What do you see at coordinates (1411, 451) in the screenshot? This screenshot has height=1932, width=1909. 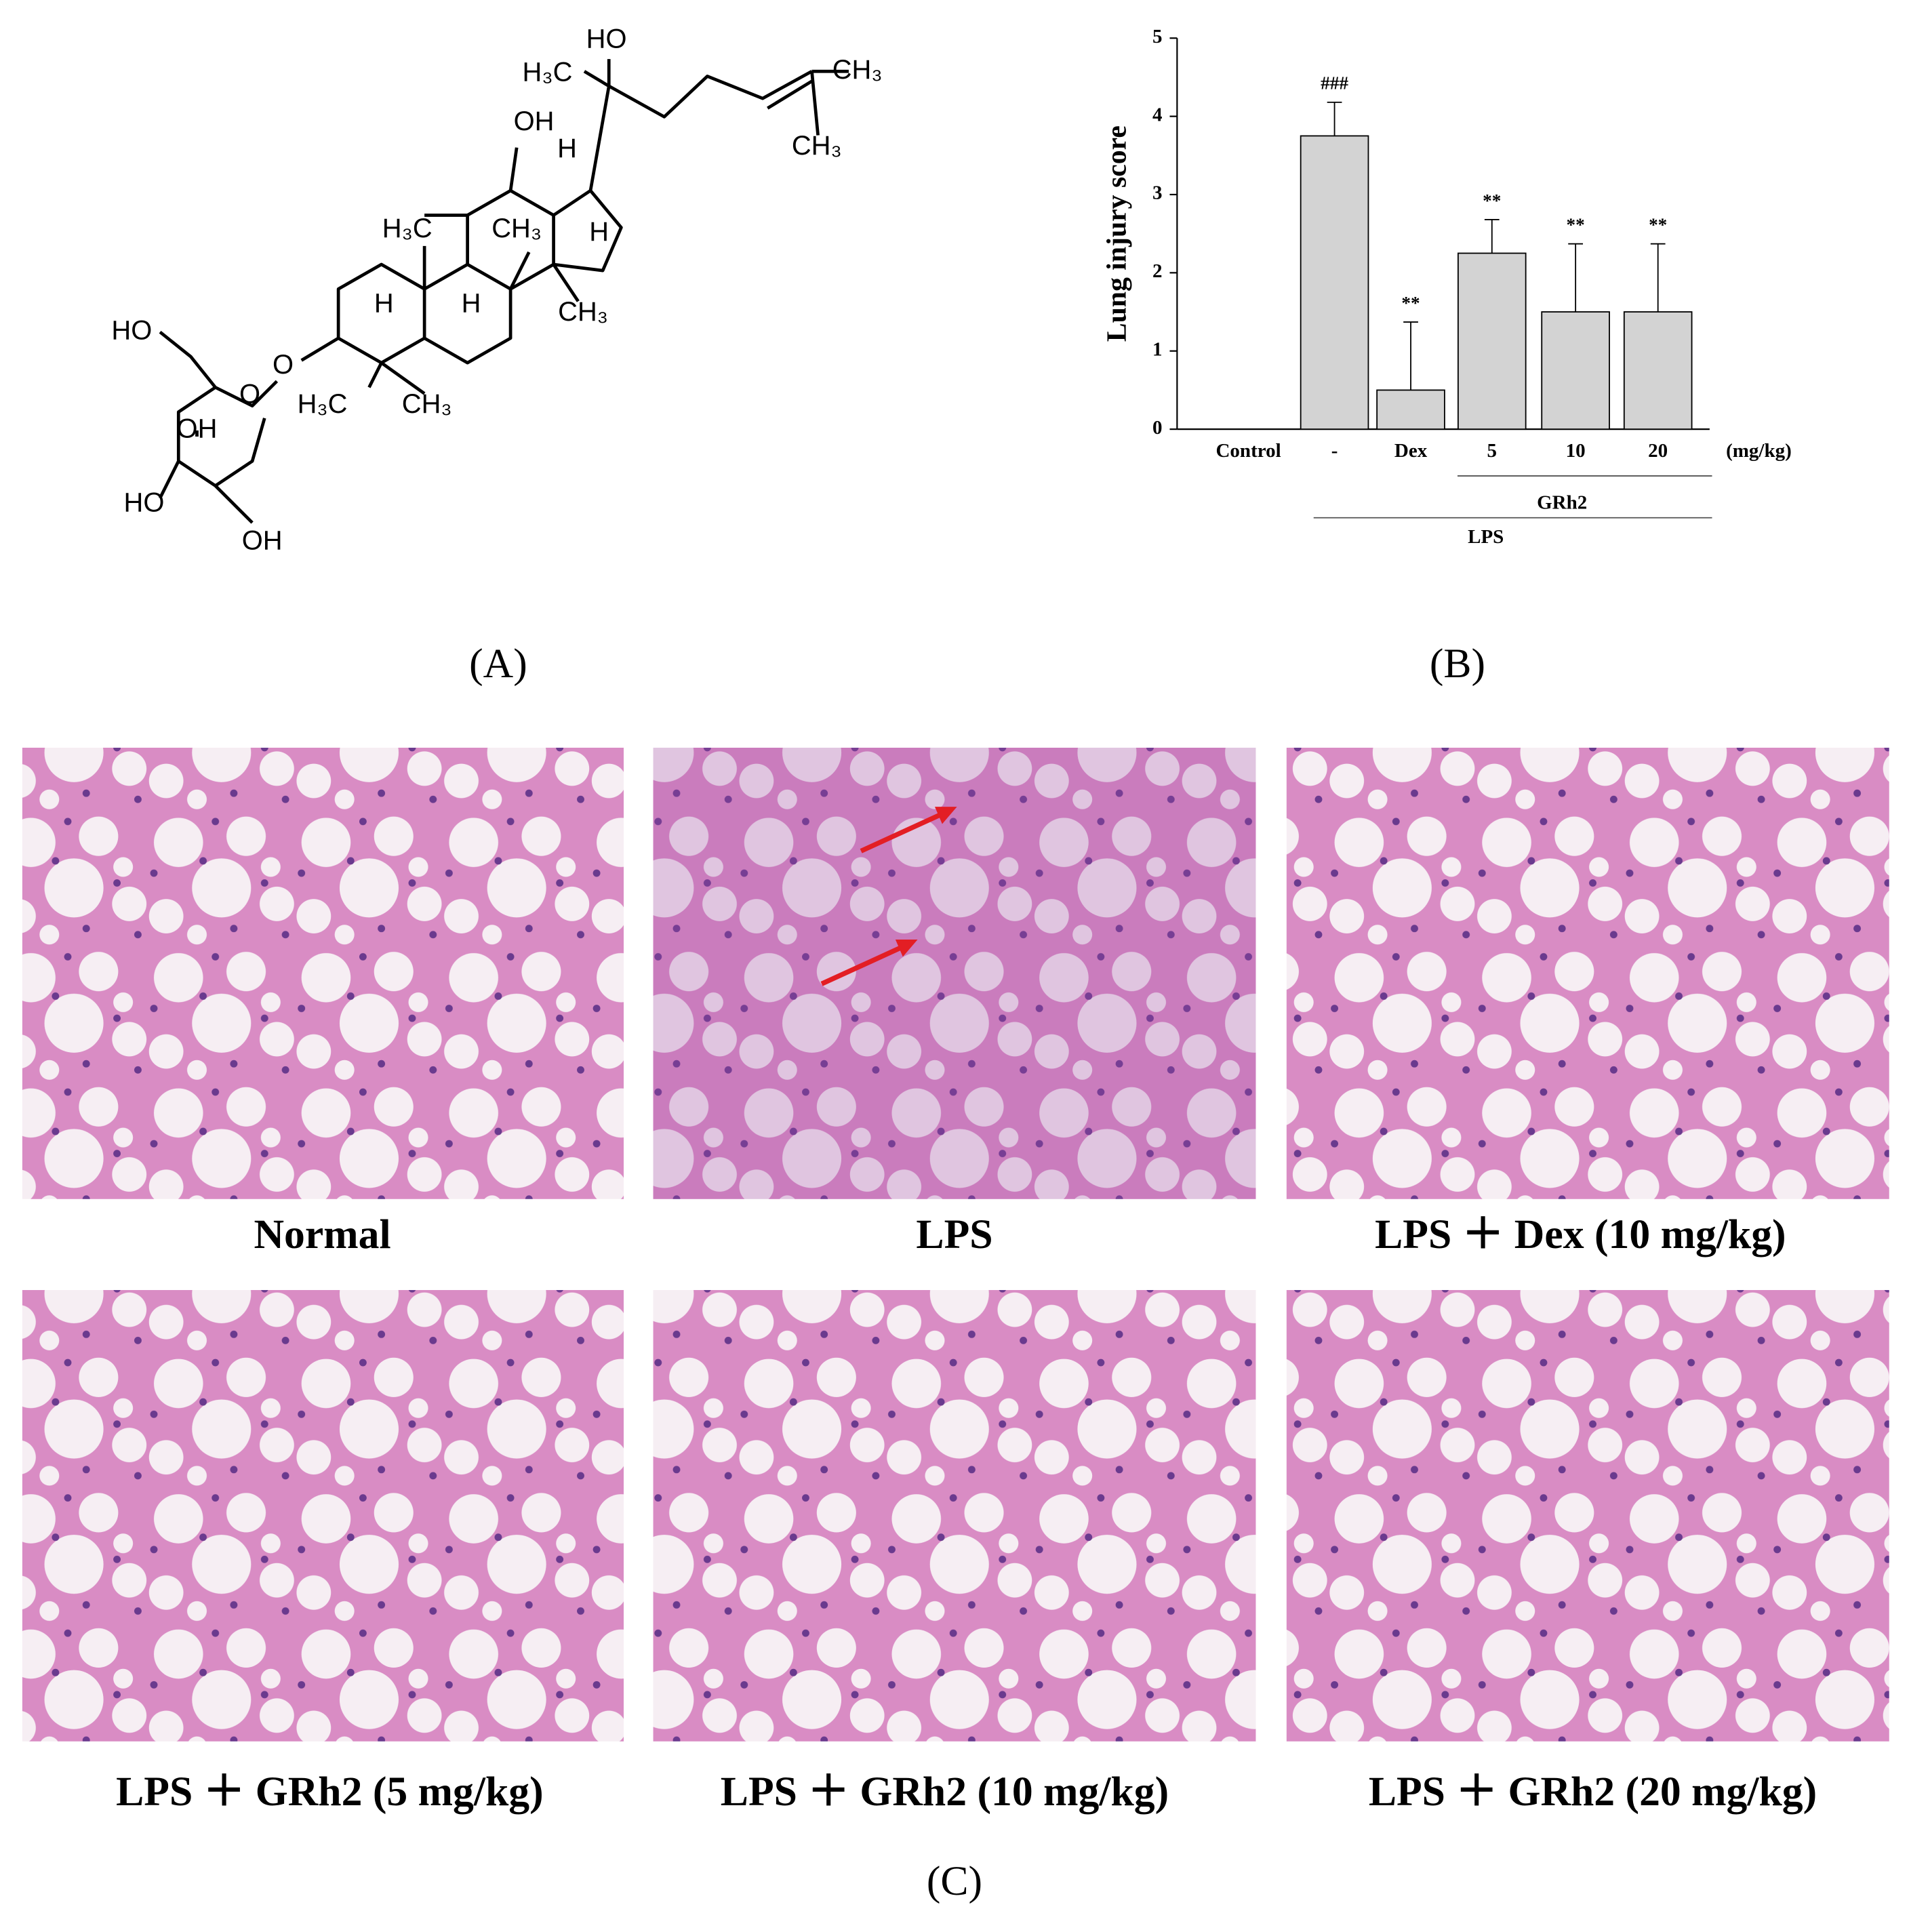 I see `x-tick-label: Dex` at bounding box center [1411, 451].